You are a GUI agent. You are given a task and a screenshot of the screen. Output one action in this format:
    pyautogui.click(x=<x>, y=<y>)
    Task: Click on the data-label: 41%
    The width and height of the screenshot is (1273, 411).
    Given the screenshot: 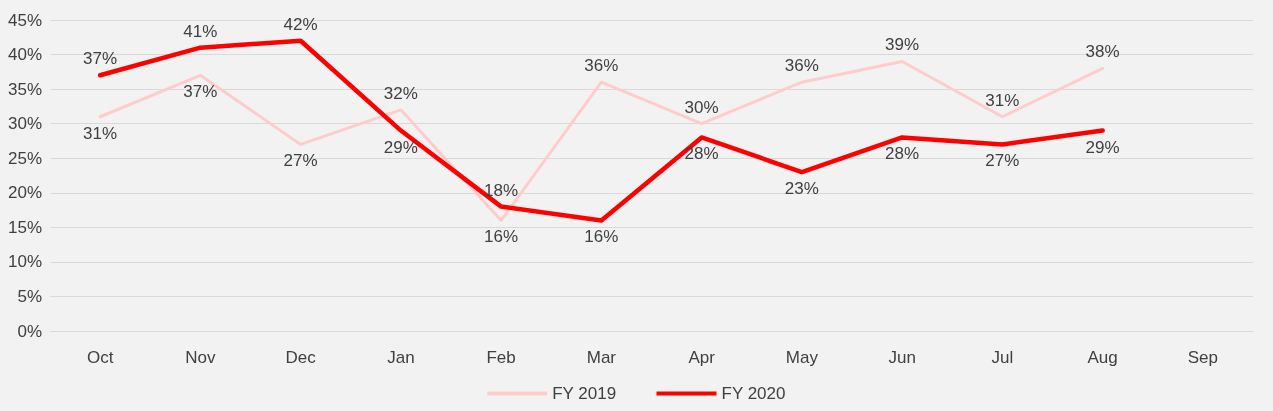 What is the action you would take?
    pyautogui.click(x=200, y=31)
    